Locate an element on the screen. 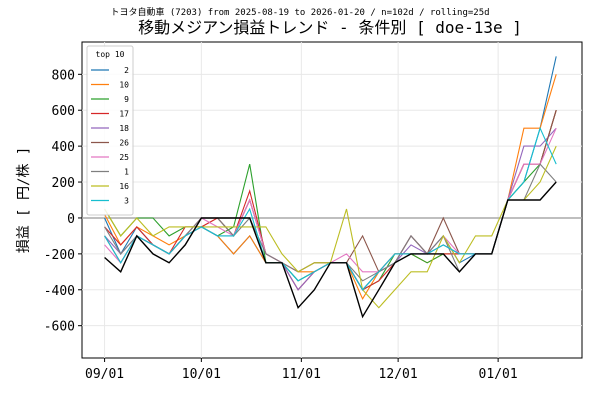 This screenshot has height=404, width=600. y-tick-label: -600 is located at coordinates (59, 327).